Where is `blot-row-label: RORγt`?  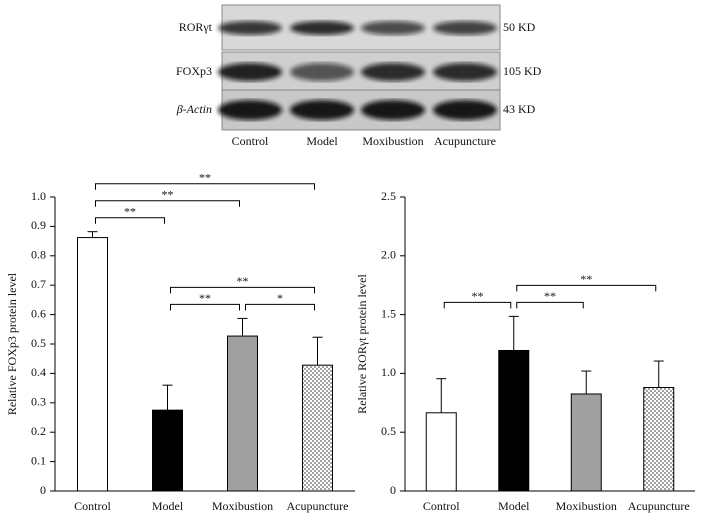
blot-row-label: RORγt is located at coordinates (196, 27).